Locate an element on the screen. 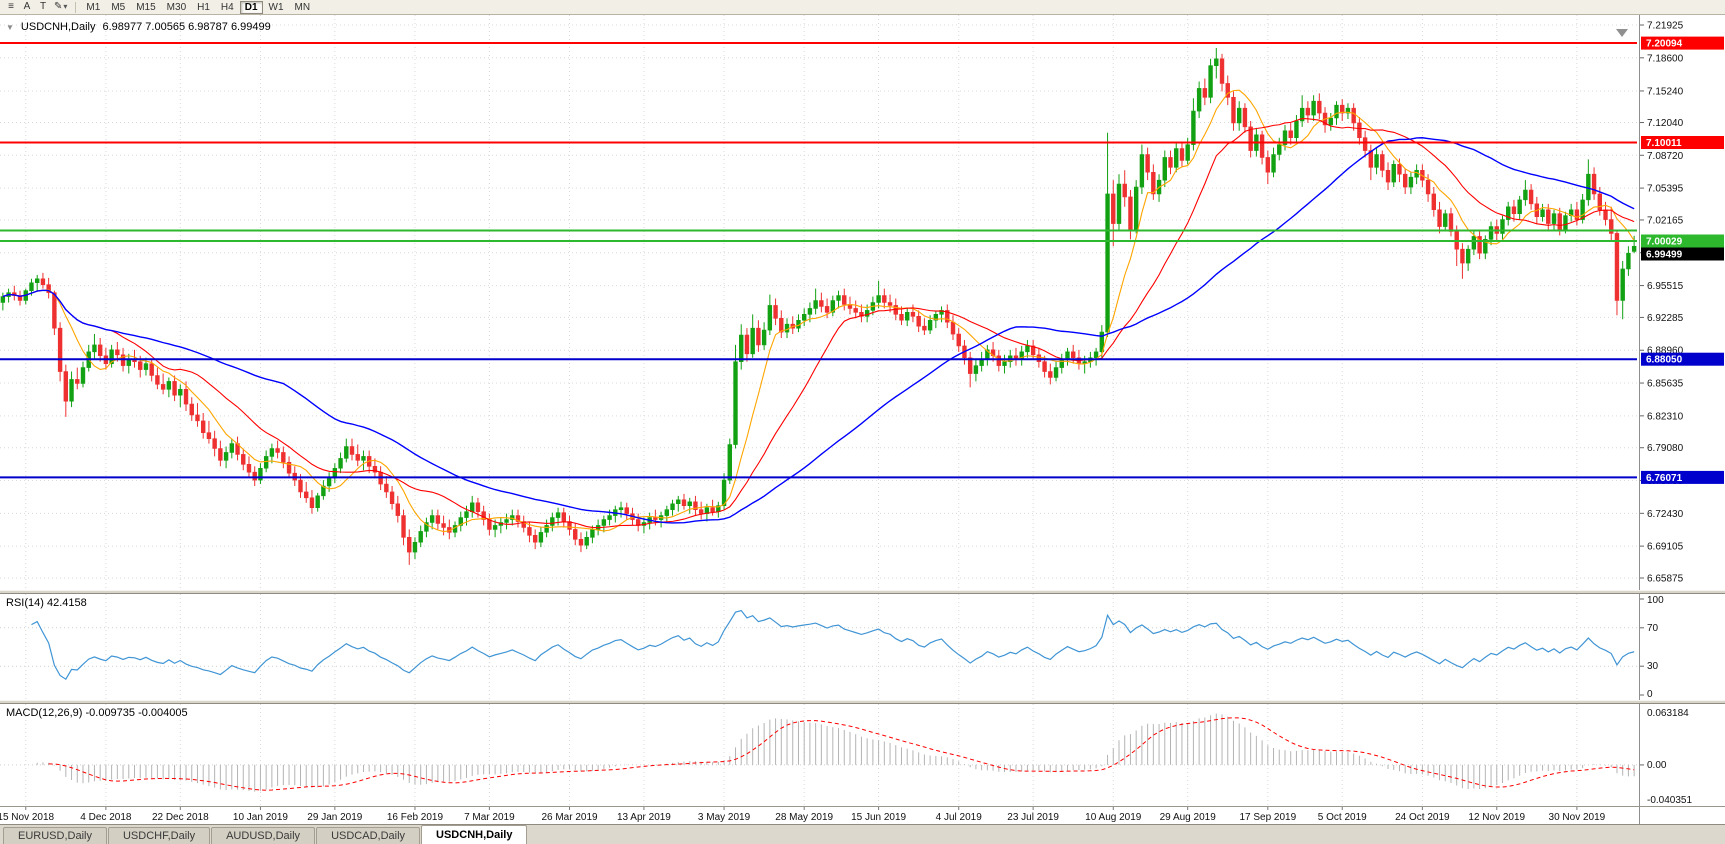 The height and width of the screenshot is (844, 1725). tab-usdcnh-daily: USDCNH,Daily is located at coordinates (474, 834).